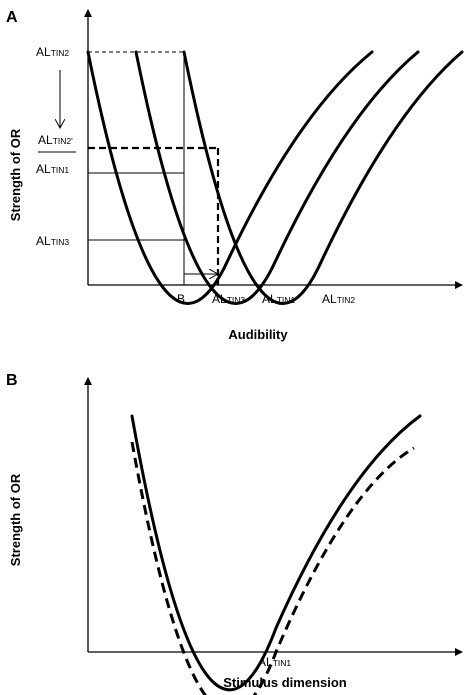 This screenshot has width=474, height=695. I want to click on panel-b-x-axis-title: Stimulus dimension, so click(285, 682).